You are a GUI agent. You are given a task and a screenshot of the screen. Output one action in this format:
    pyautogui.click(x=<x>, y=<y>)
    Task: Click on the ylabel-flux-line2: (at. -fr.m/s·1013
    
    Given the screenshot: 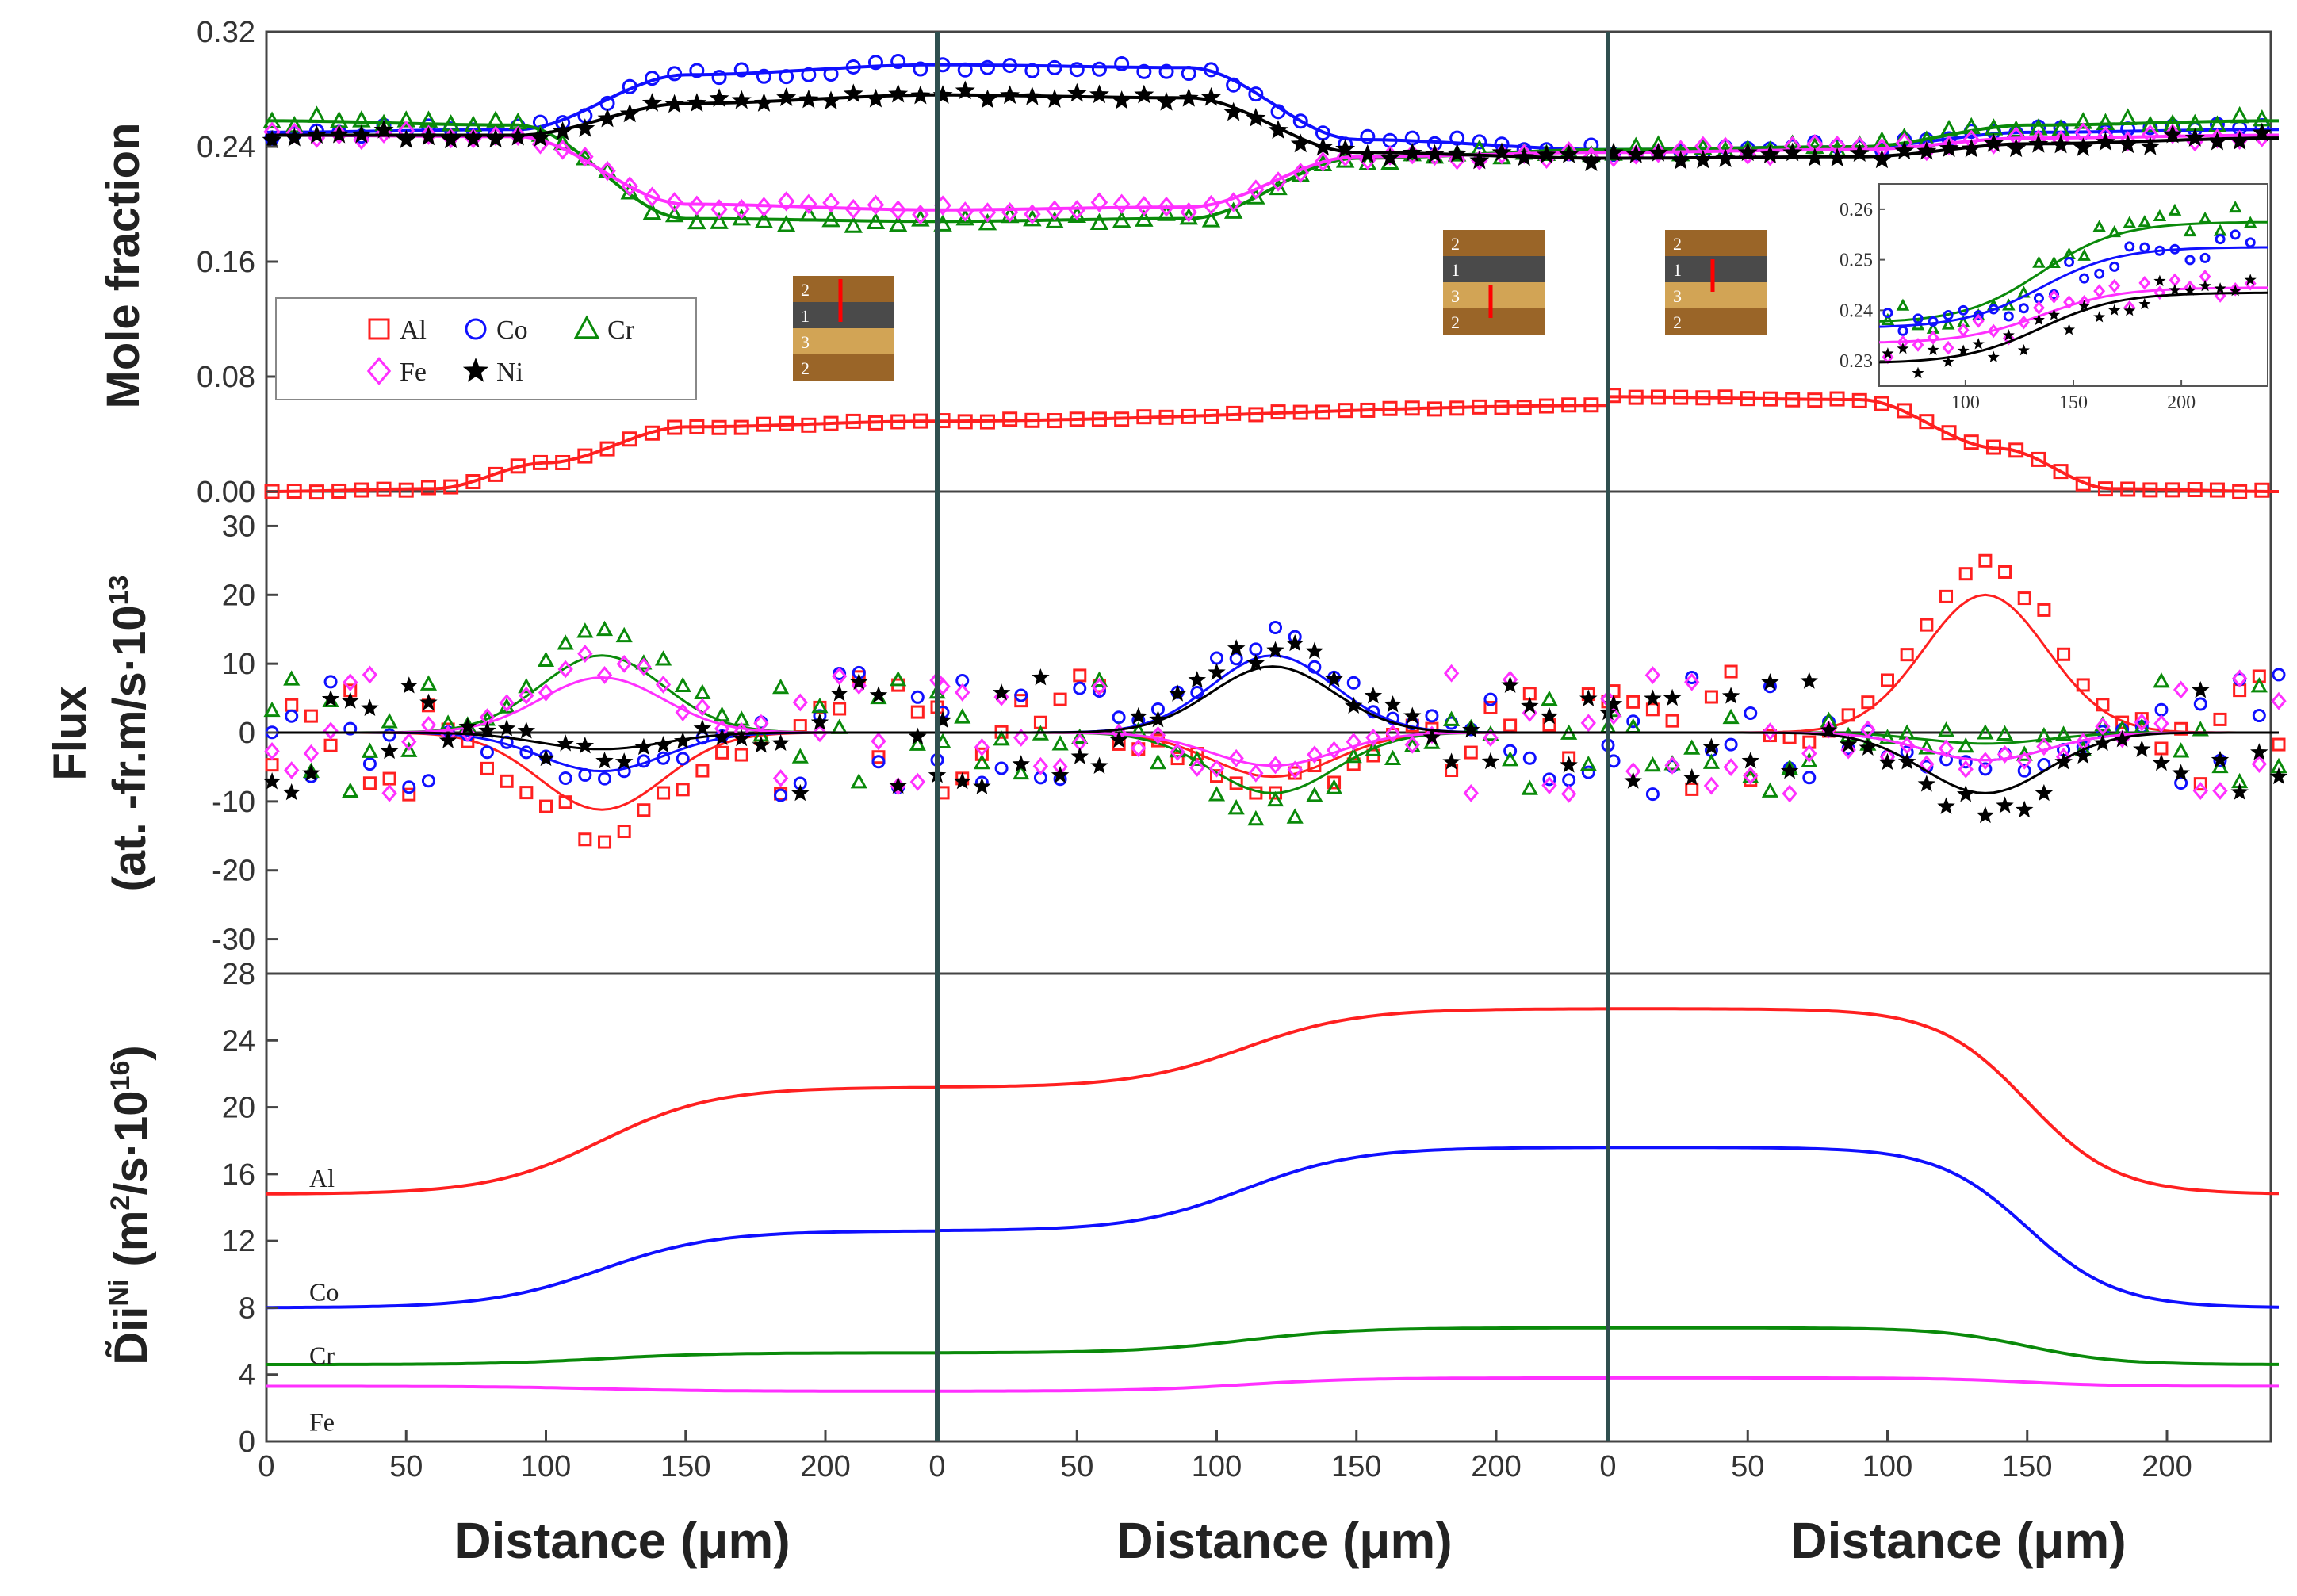 What is the action you would take?
    pyautogui.click(x=129, y=734)
    